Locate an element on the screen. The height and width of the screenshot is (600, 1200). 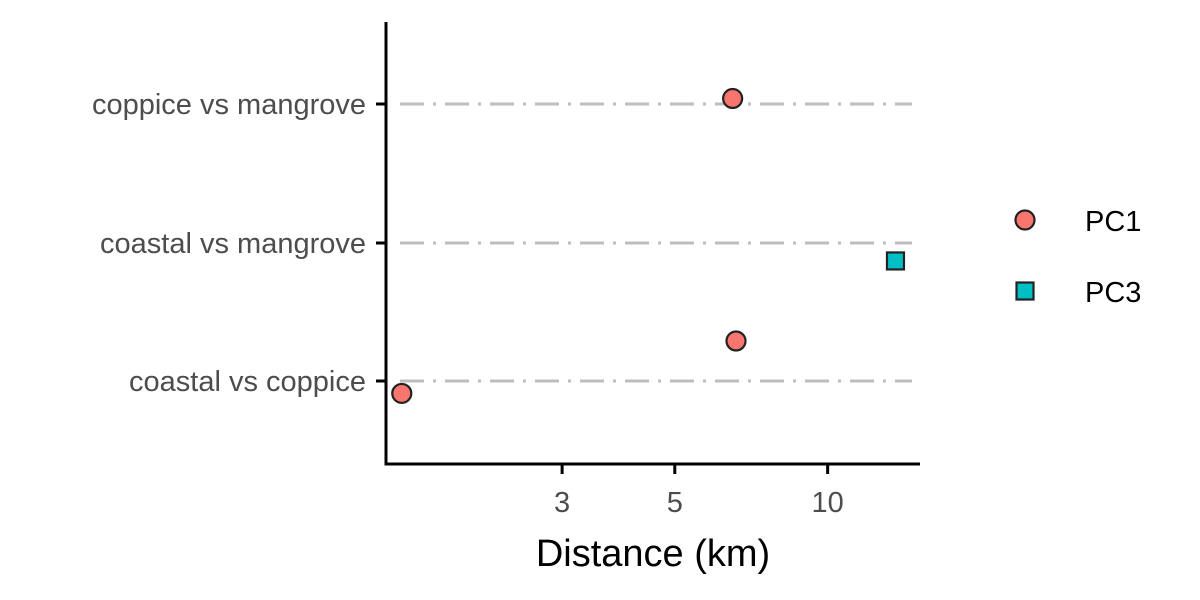
legend: PC1 PC3 is located at coordinates (1077, 257).